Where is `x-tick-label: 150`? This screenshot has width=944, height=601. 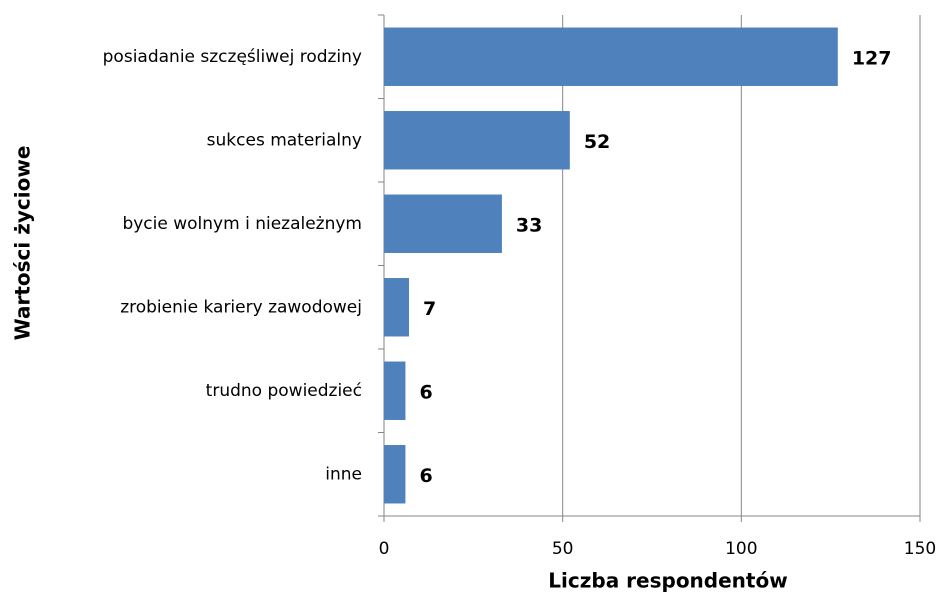 x-tick-label: 150 is located at coordinates (920, 549).